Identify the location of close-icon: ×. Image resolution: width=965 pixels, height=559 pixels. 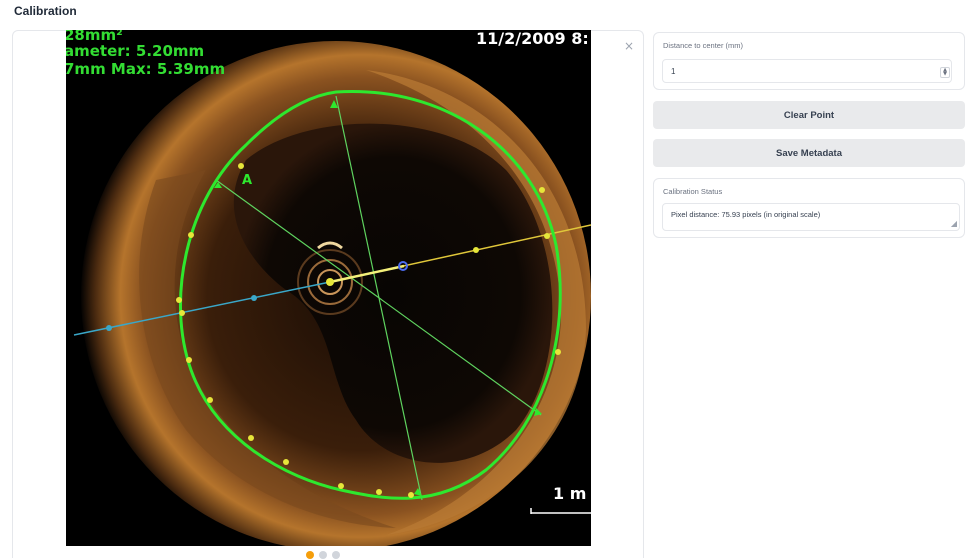
(629, 46).